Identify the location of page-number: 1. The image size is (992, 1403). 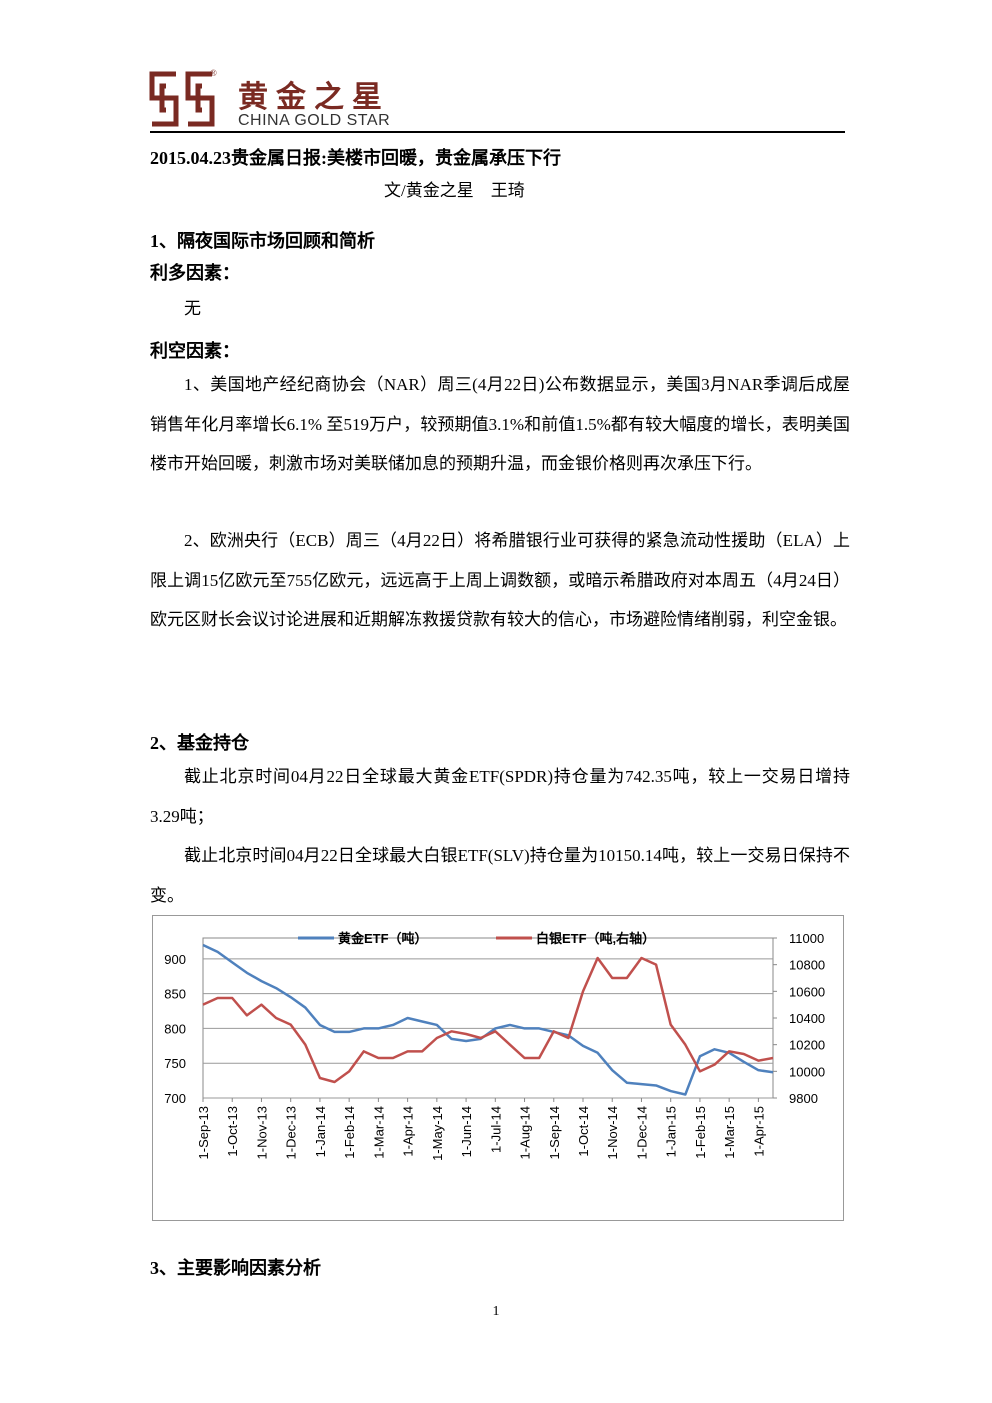
(496, 1311).